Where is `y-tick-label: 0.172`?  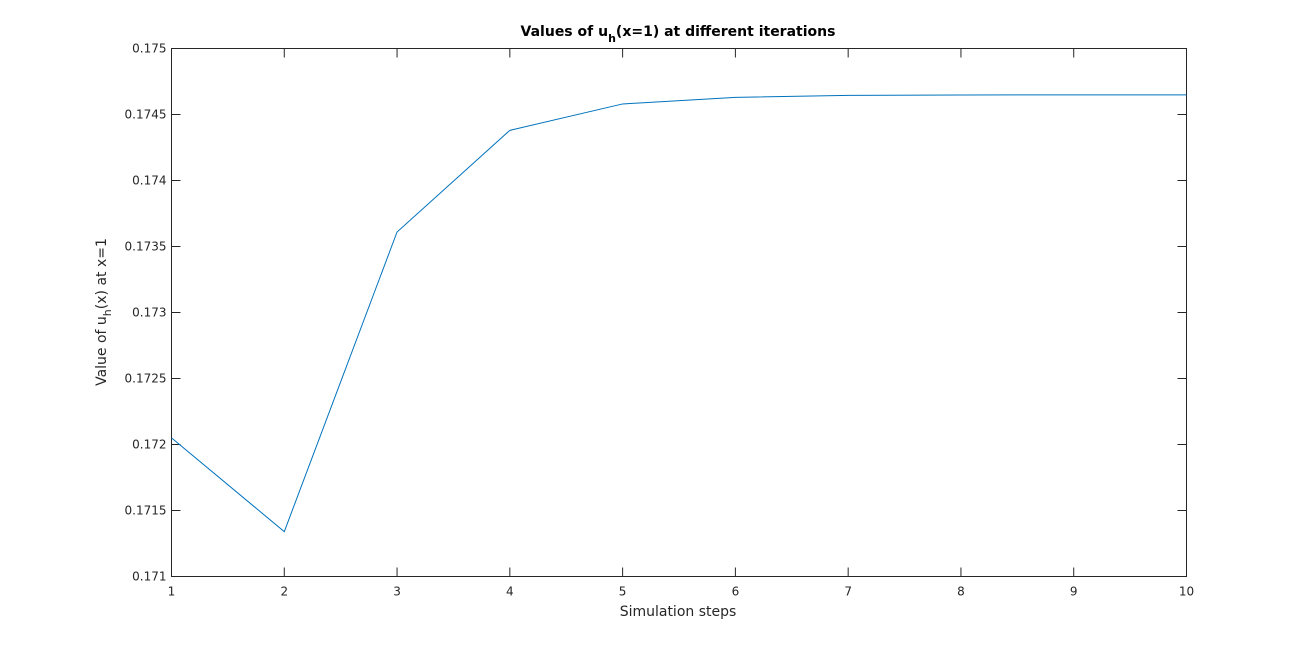 y-tick-label: 0.172 is located at coordinates (149, 445).